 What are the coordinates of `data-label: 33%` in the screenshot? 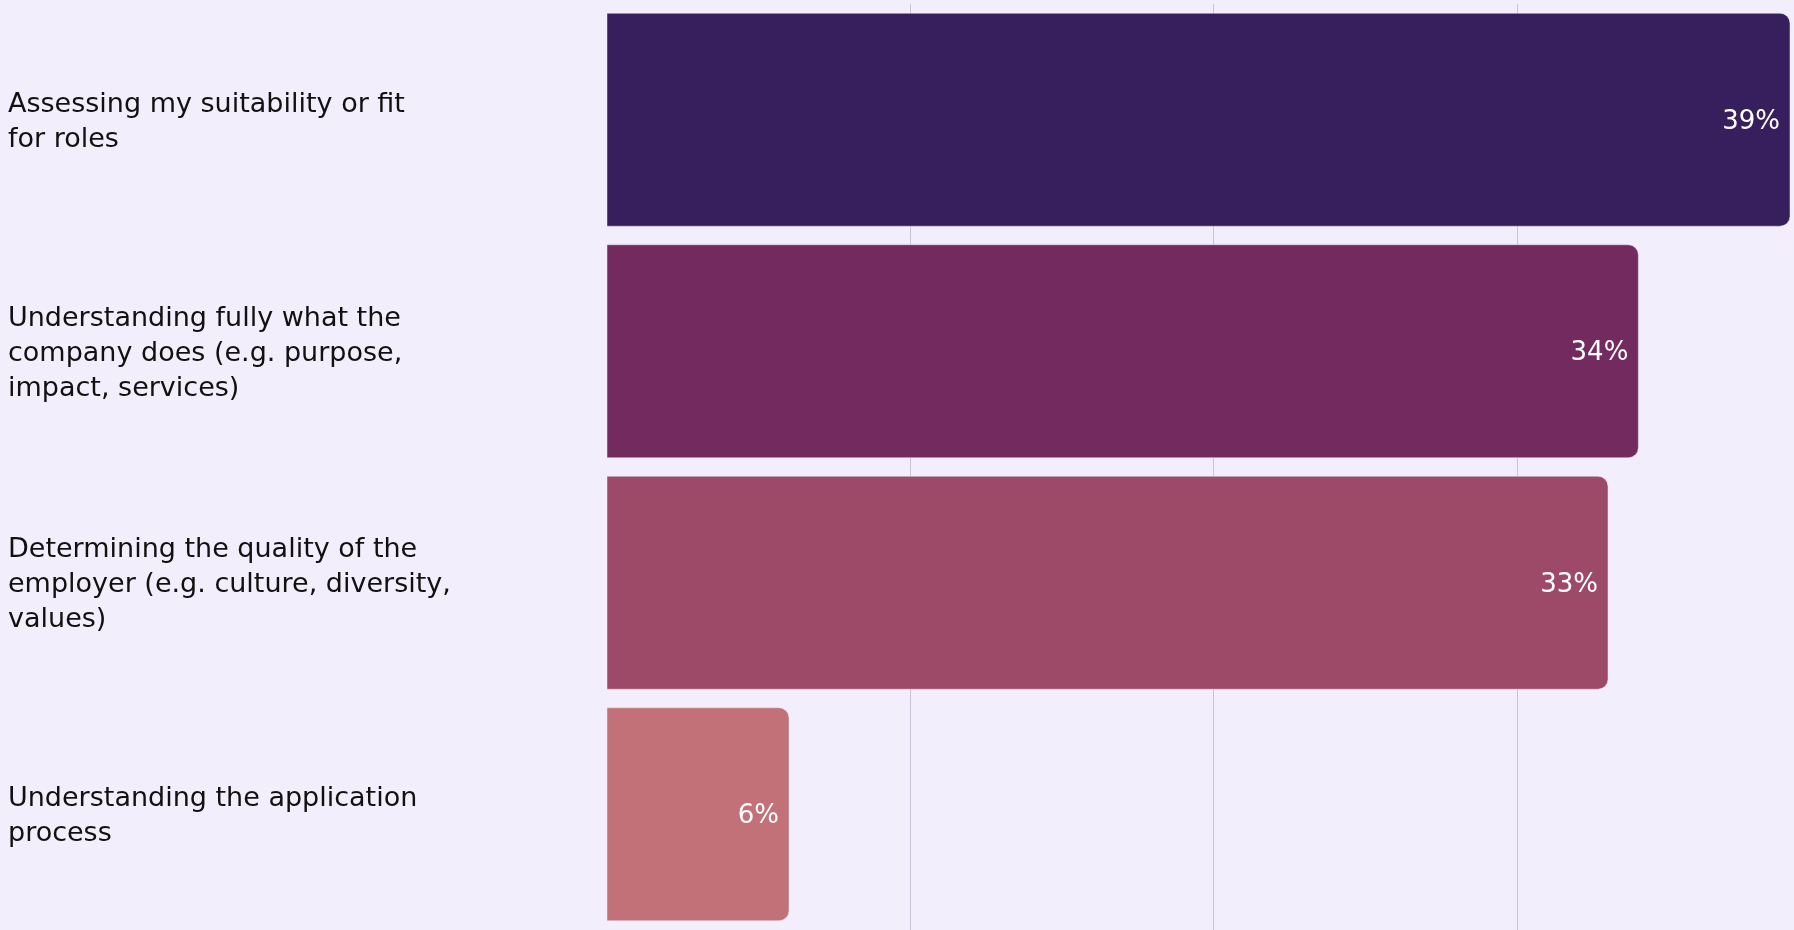 It's located at (1569, 582).